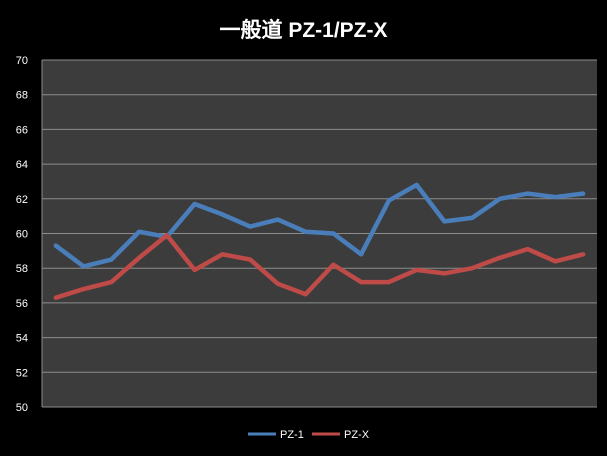 Image resolution: width=607 pixels, height=456 pixels. What do you see at coordinates (22, 165) in the screenshot?
I see `y-tick-label: 64` at bounding box center [22, 165].